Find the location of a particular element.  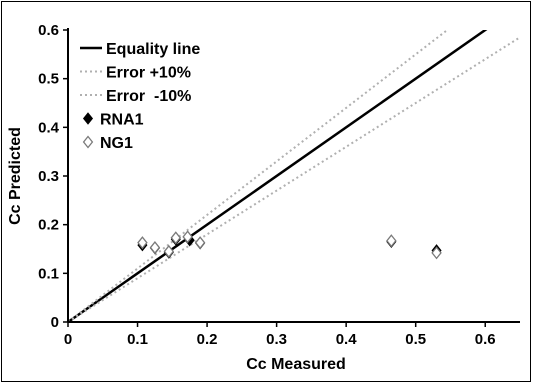

legend-label-ng1: NG1 is located at coordinates (116, 143).